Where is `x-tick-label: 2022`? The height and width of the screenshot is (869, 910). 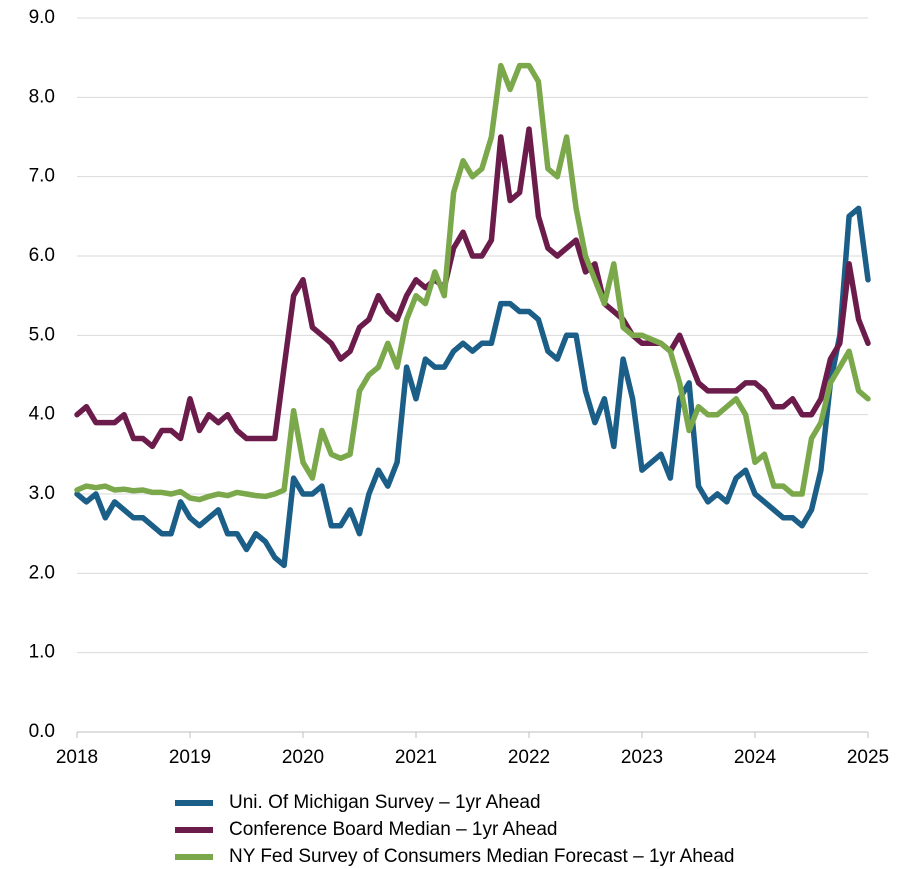 x-tick-label: 2022 is located at coordinates (529, 757).